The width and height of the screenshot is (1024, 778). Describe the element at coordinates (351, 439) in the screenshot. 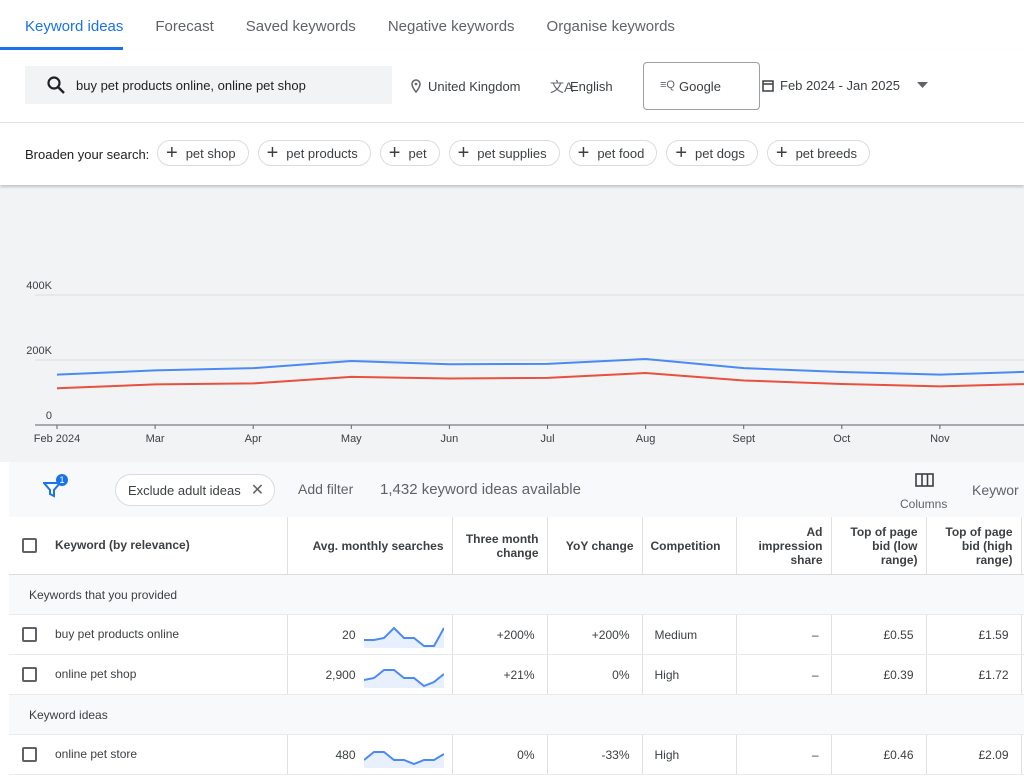

I see `x-tick-label: May` at that location.